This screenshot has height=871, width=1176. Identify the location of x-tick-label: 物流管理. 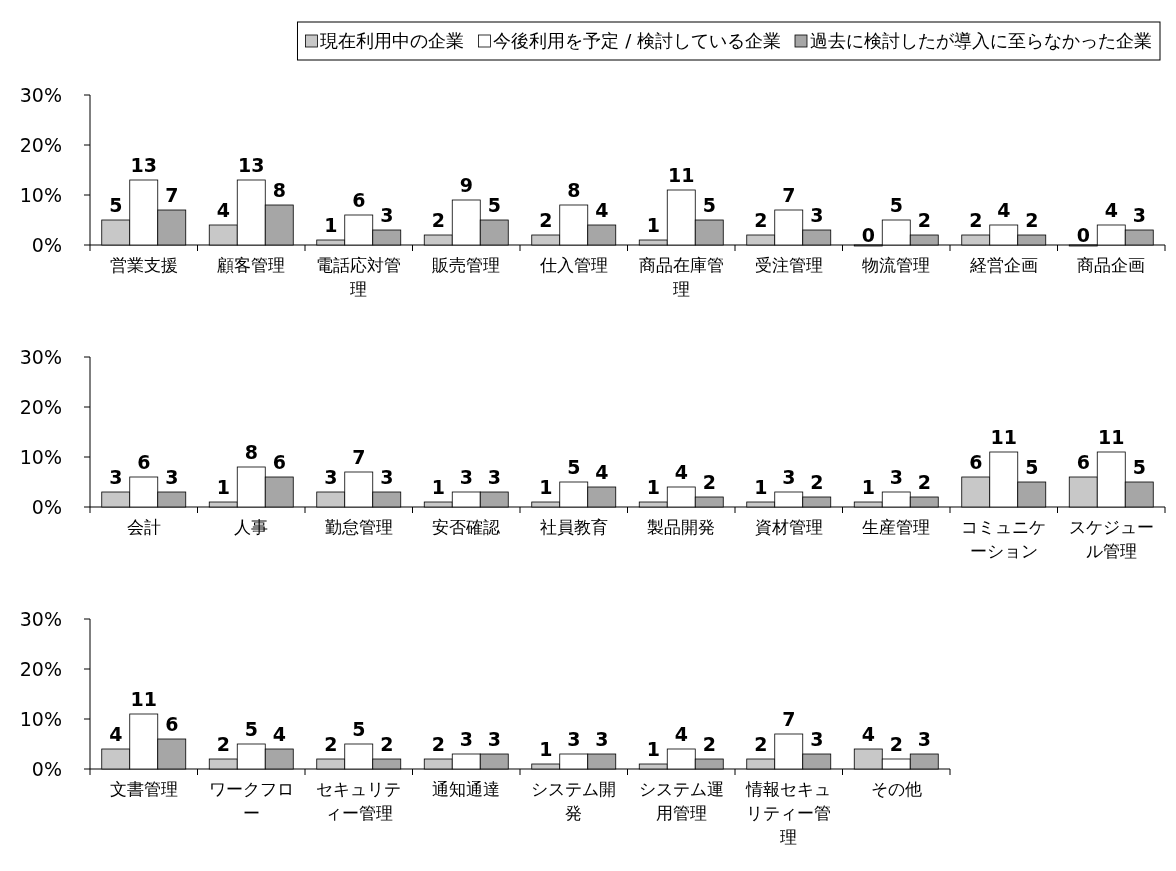
(896, 265).